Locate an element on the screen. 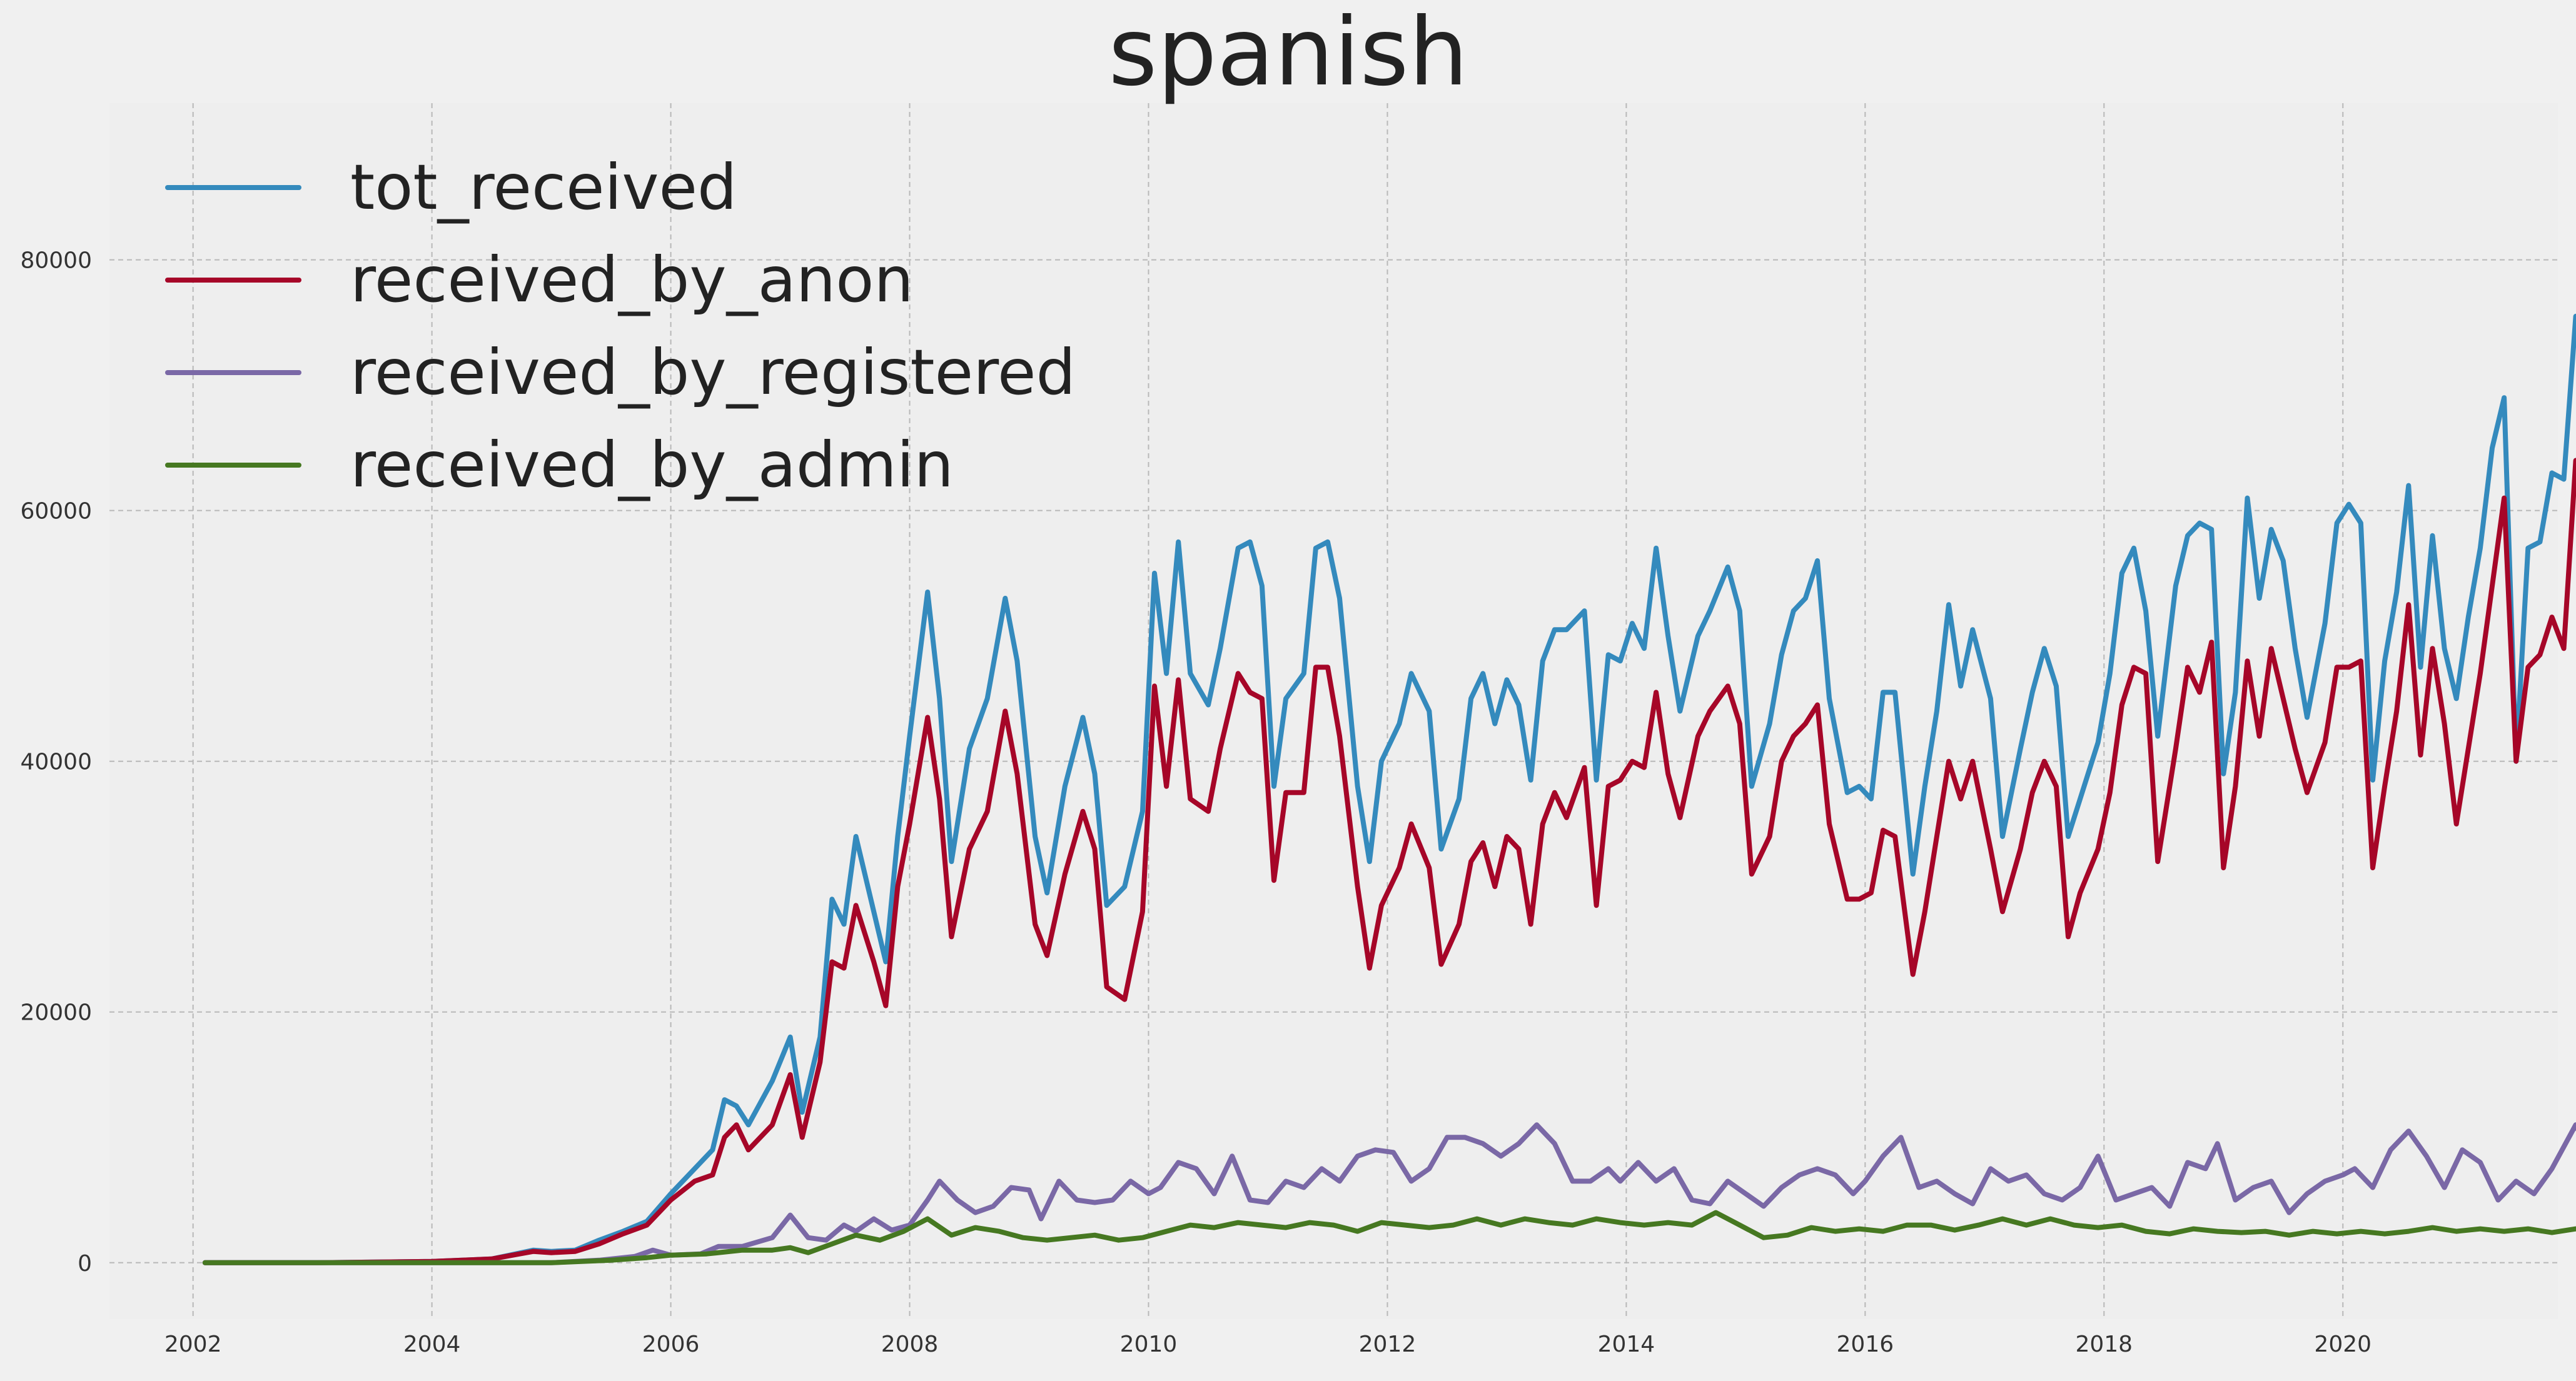  series-line-received-by-admin is located at coordinates (1389, 1237).